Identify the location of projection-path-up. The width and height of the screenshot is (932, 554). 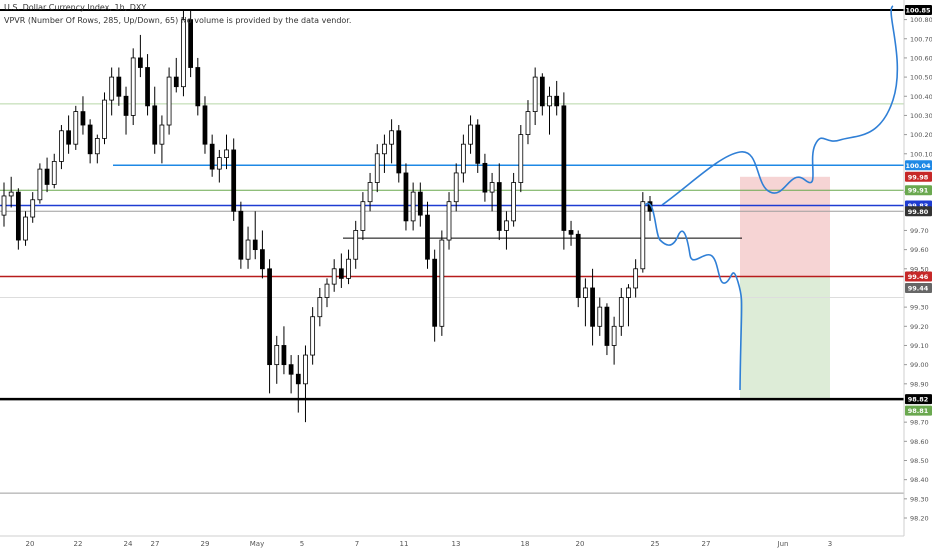
(780, 105).